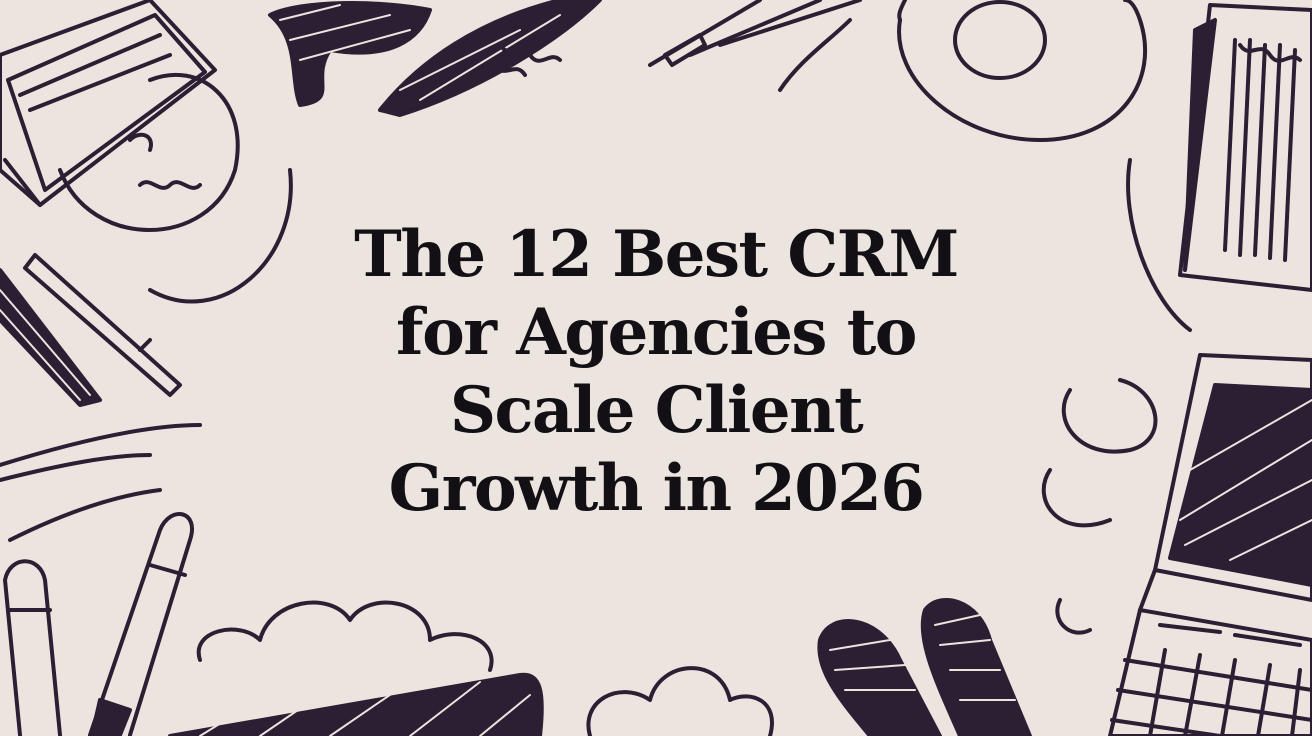 This screenshot has height=736, width=1312. What do you see at coordinates (656, 254) in the screenshot?
I see `headline-line-1: The 12 Best CRM` at bounding box center [656, 254].